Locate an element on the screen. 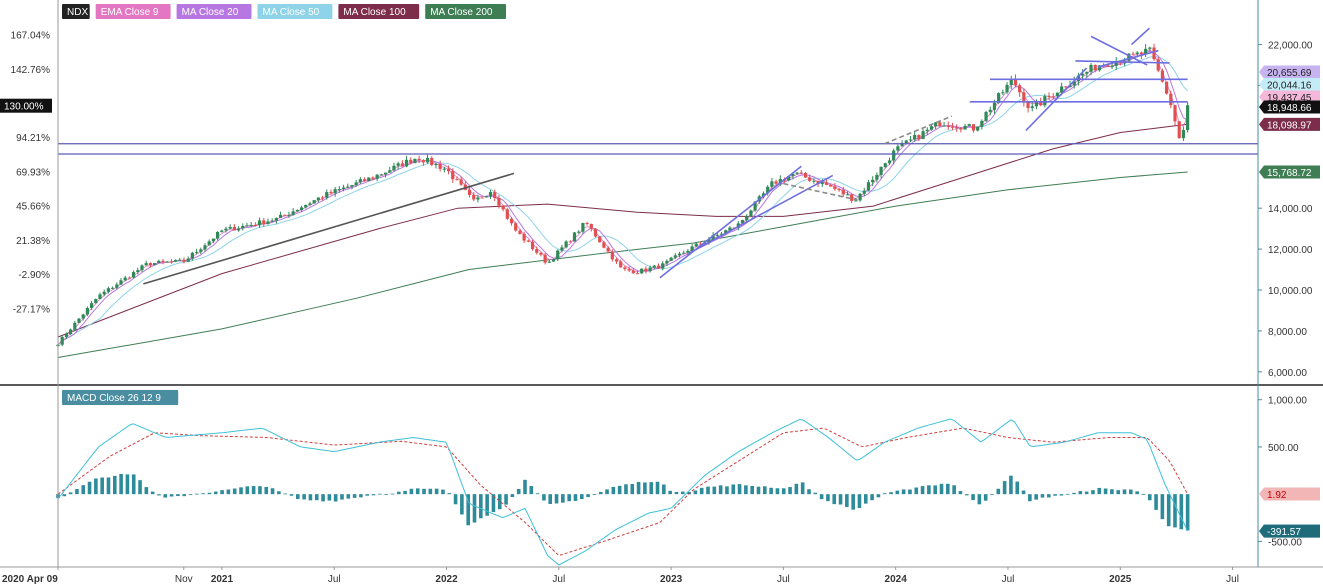 The height and width of the screenshot is (587, 1323). legend-item: MA Close 200 is located at coordinates (465, 11).